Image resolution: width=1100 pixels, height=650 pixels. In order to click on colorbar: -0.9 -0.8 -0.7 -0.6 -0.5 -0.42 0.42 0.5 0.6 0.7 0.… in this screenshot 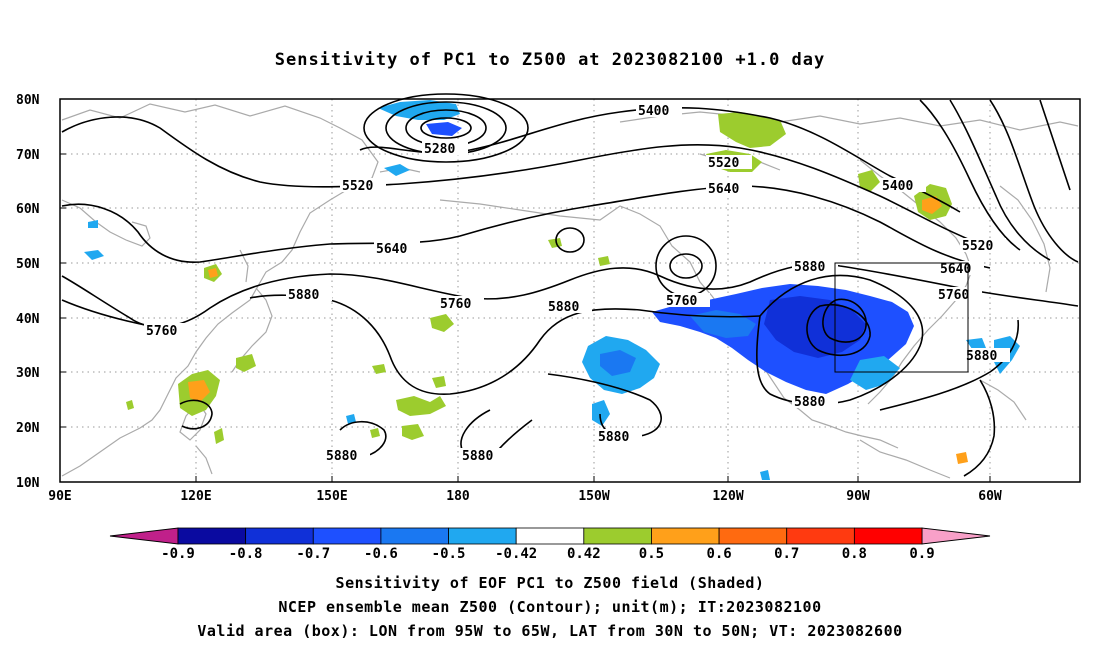, I will do `click(550, 544)`.